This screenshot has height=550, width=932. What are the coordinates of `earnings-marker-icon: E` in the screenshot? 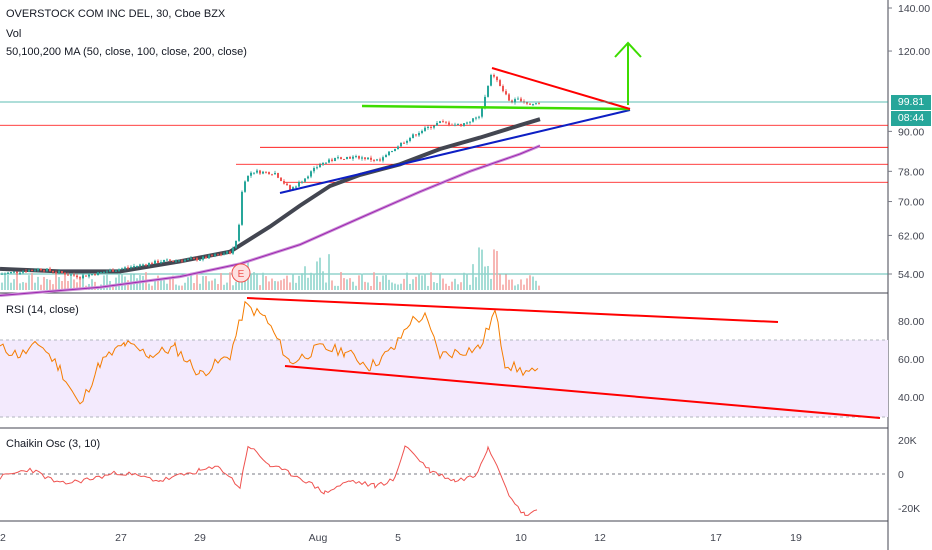 It's located at (241, 273).